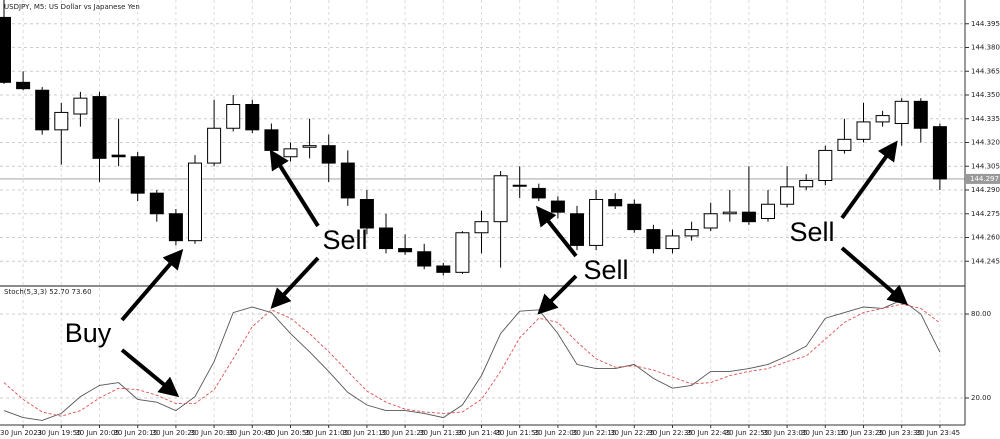 This screenshot has width=1000, height=439. What do you see at coordinates (59, 433) in the screenshot?
I see `x-tick-label: 30 Jun 19:55` at bounding box center [59, 433].